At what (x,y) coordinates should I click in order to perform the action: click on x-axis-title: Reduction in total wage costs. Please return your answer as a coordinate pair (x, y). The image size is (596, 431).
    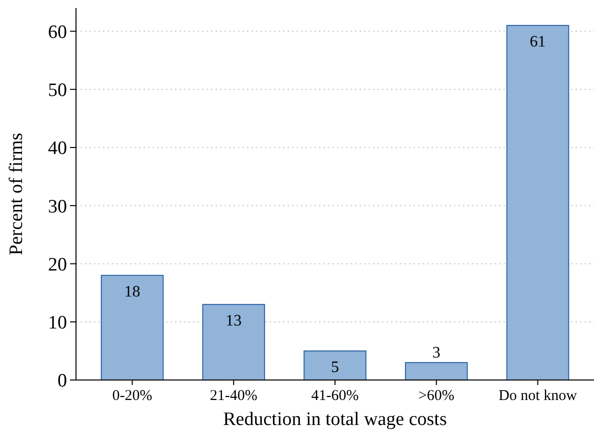
    Looking at the image, I should click on (335, 419).